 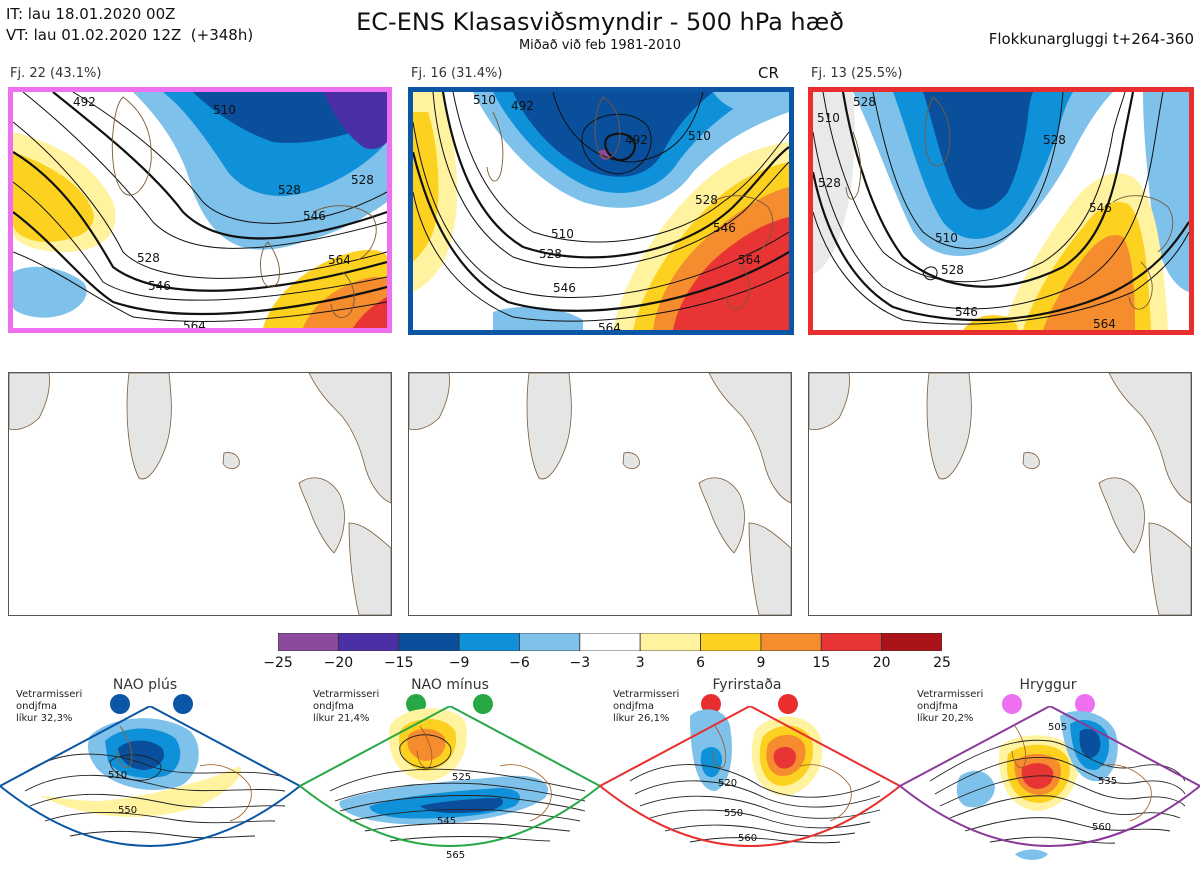 What do you see at coordinates (950, 706) in the screenshot?
I see `regime-4-note: Vetrarmisseri ondjfma líkur 20,2%` at bounding box center [950, 706].